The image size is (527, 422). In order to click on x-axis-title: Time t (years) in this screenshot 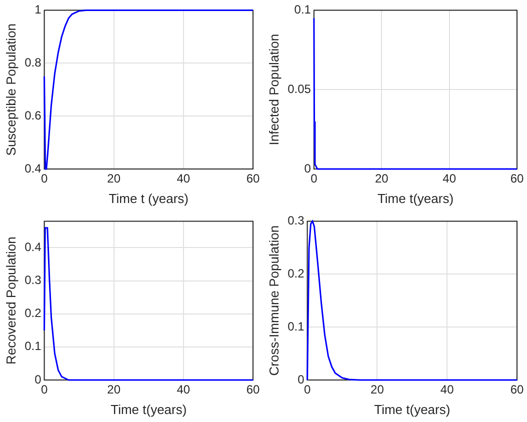, I will do `click(148, 198)`.